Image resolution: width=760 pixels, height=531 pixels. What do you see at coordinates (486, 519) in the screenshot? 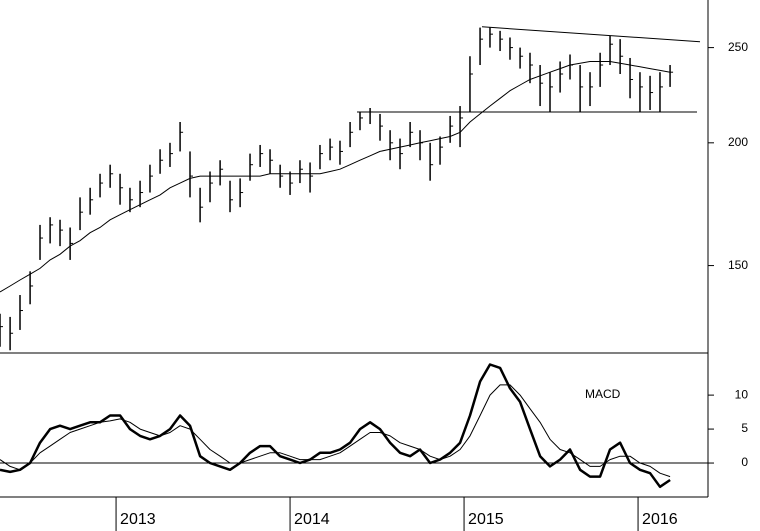
I see `x-tick-label: 2015` at bounding box center [486, 519].